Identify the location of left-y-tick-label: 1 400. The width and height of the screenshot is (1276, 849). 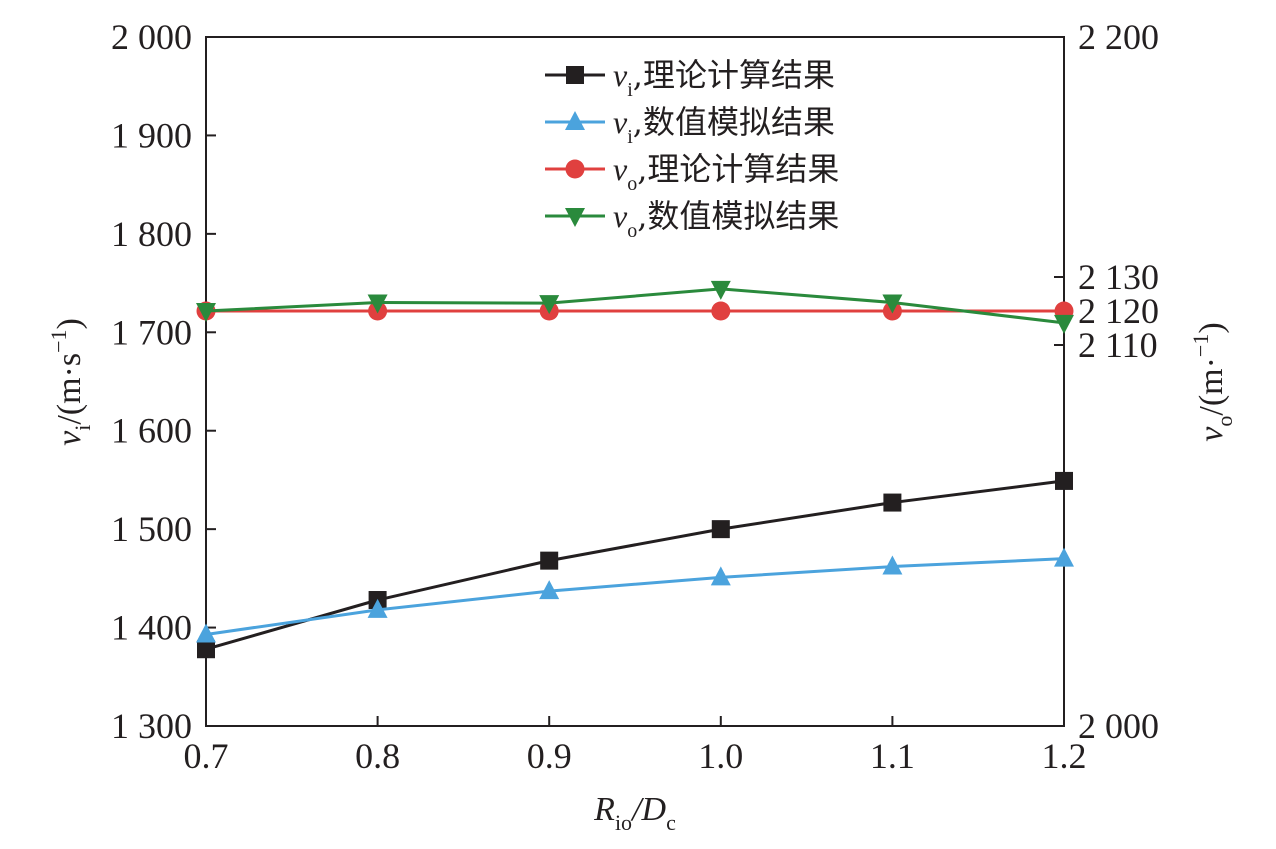
(151, 628).